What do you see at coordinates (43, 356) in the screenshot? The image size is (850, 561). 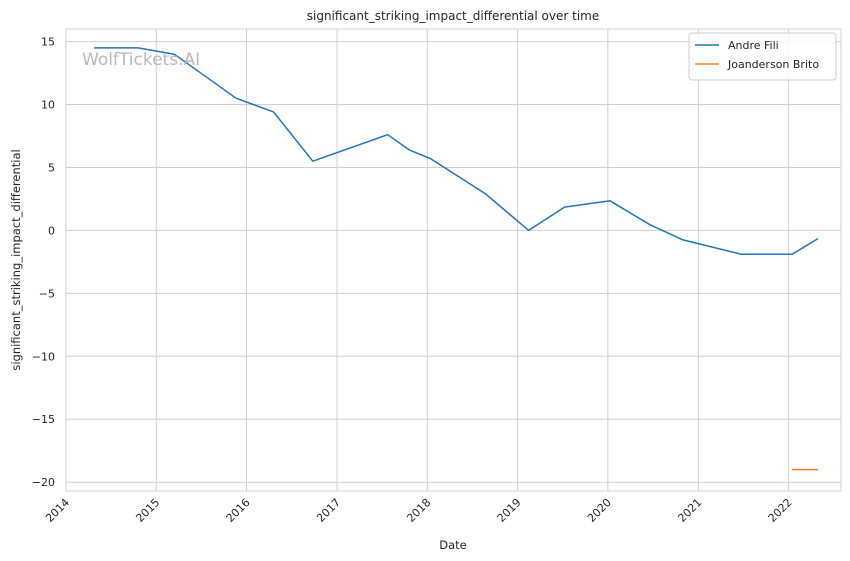 I see `y-tick-label: −10` at bounding box center [43, 356].